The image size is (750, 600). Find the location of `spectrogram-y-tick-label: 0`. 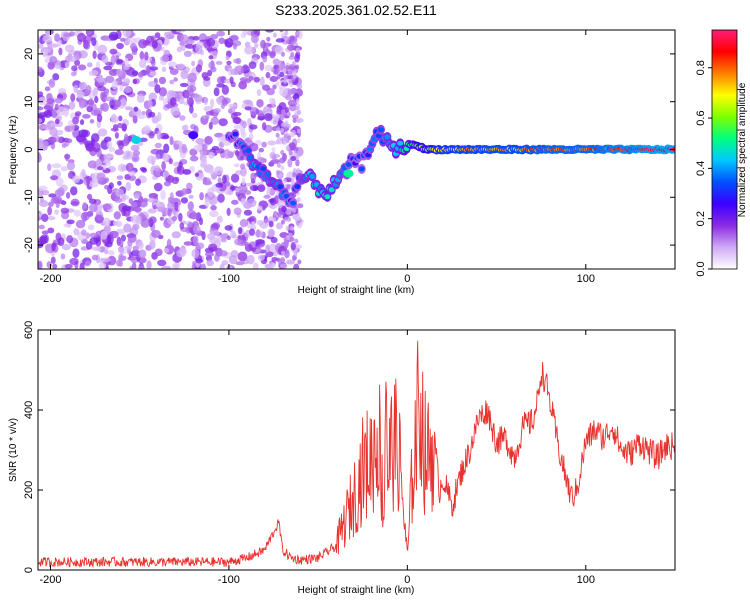

spectrogram-y-tick-label: 0 is located at coordinates (29, 149).